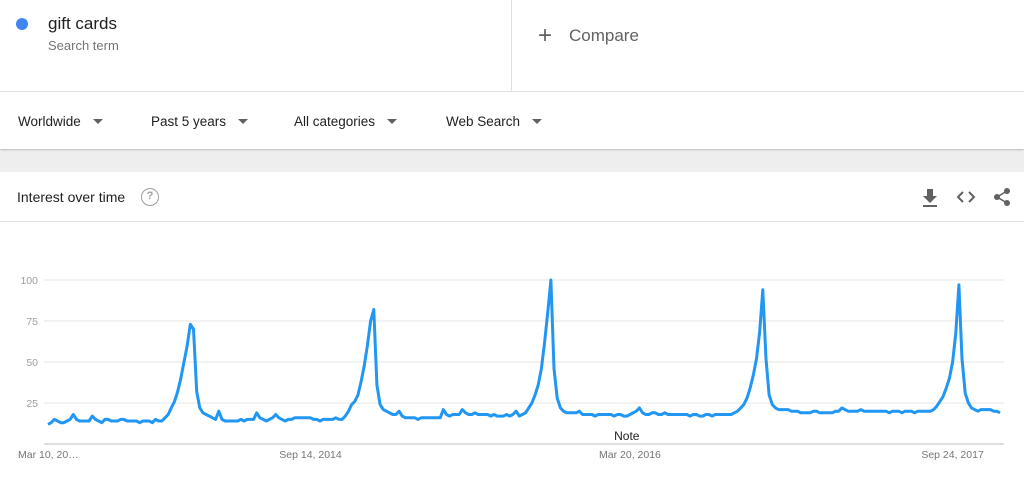 This screenshot has height=486, width=1024. What do you see at coordinates (512, 197) in the screenshot?
I see `panel-header: Interest over time ?` at bounding box center [512, 197].